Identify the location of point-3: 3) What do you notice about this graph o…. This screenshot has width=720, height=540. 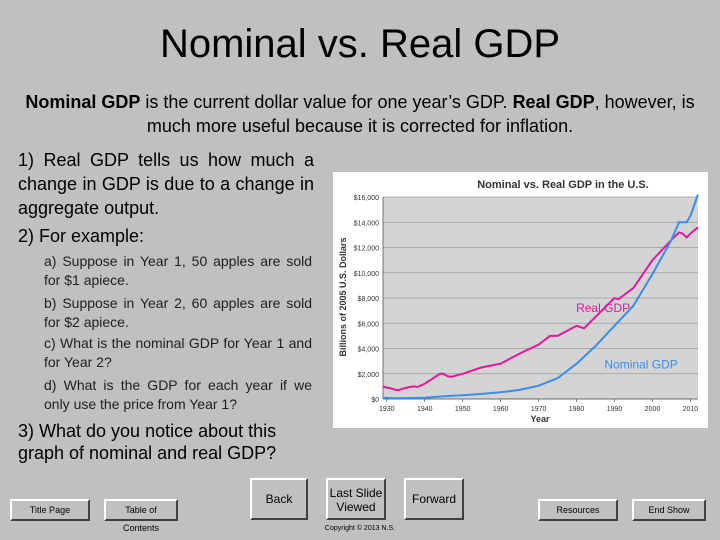
(147, 442).